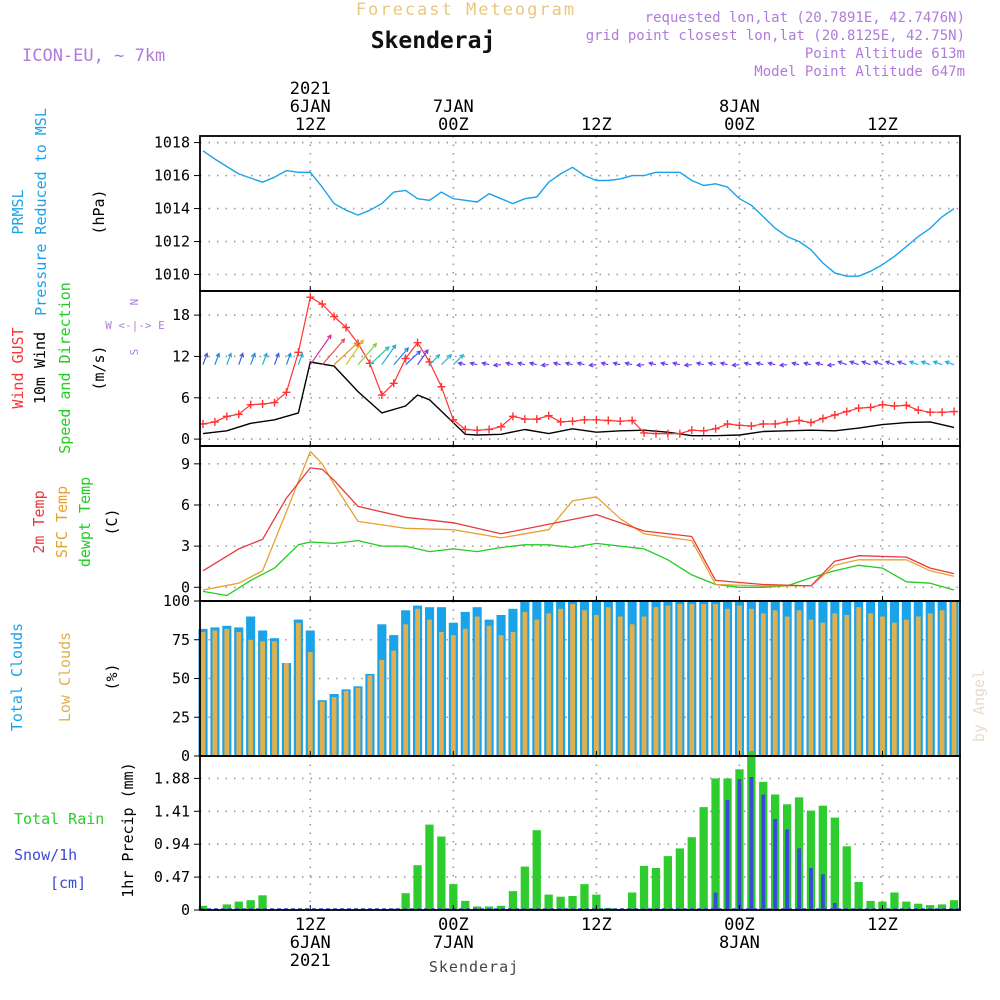 Image resolution: width=1000 pixels, height=1000 pixels. What do you see at coordinates (185, 398) in the screenshot?
I see `y-tick-label: 6` at bounding box center [185, 398].